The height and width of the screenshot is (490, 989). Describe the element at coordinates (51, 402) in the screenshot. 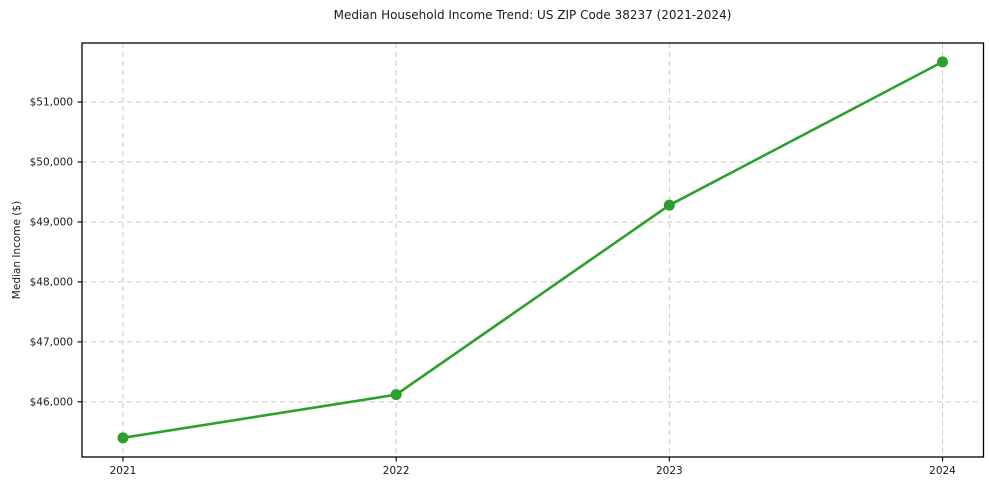

I see `y-tick-label: $46,000` at that location.